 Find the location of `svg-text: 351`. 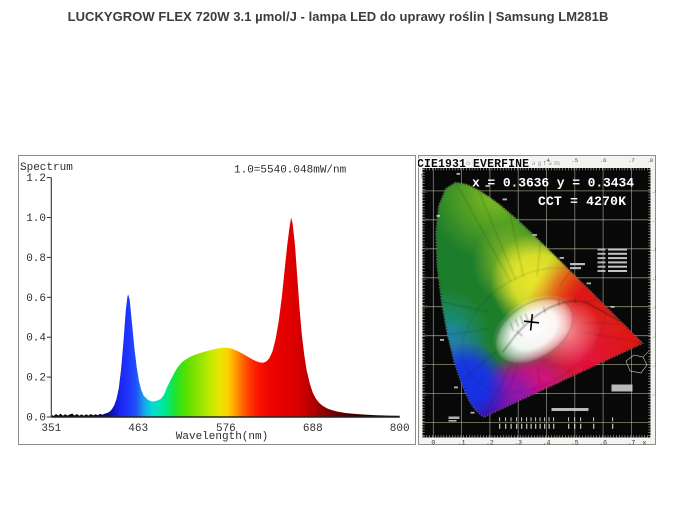

svg-text: 351 is located at coordinates (51, 429).